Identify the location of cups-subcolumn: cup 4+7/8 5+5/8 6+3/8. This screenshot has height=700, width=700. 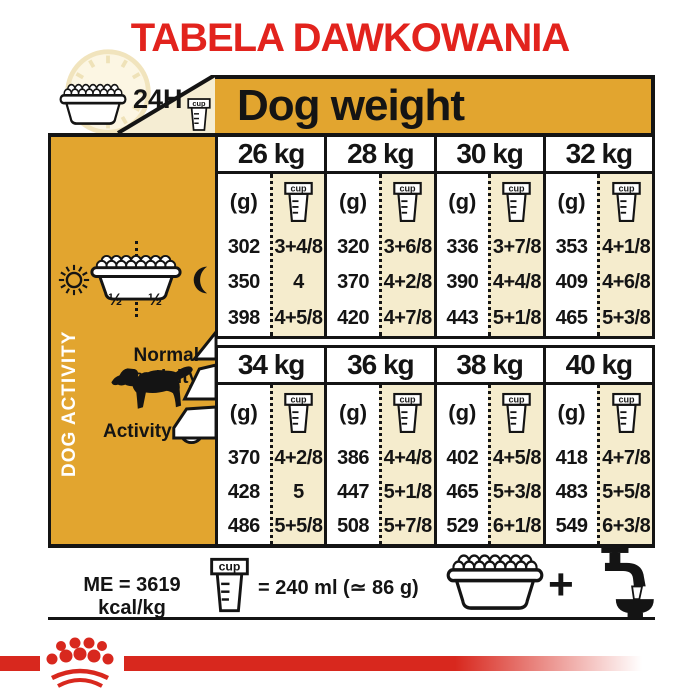
(624, 464).